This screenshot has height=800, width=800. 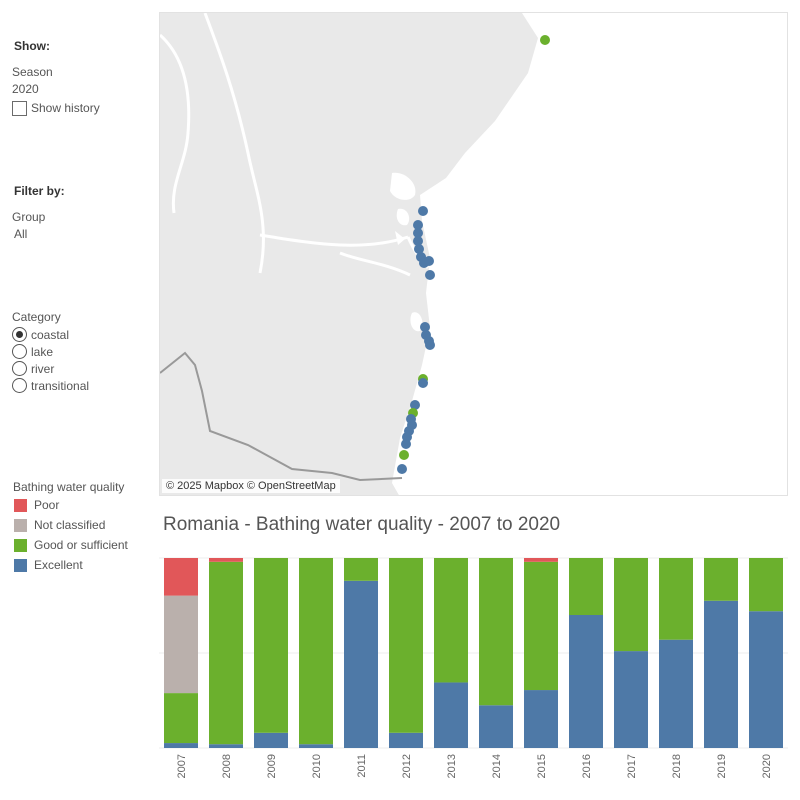 I want to click on legend-label-excellent: Excellent, so click(x=58, y=565).